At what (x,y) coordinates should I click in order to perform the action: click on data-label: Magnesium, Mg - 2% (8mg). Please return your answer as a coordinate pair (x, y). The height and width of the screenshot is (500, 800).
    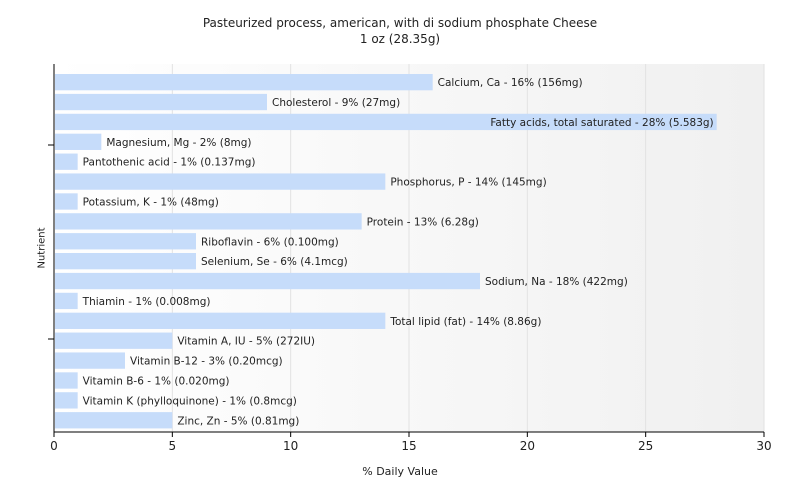
    Looking at the image, I should click on (178, 143).